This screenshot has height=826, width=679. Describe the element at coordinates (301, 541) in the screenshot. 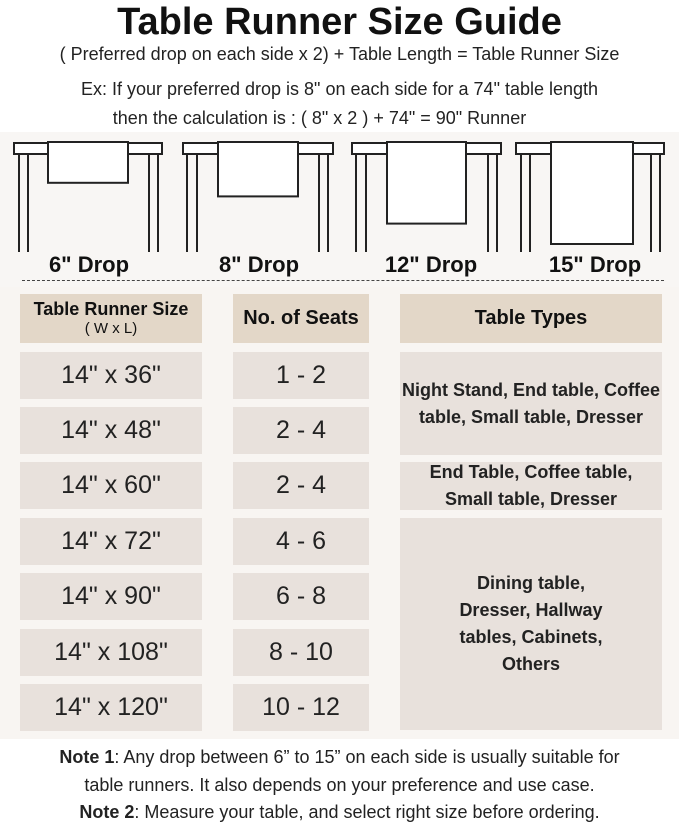

I see `seats-cell: 4 - 6` at that location.